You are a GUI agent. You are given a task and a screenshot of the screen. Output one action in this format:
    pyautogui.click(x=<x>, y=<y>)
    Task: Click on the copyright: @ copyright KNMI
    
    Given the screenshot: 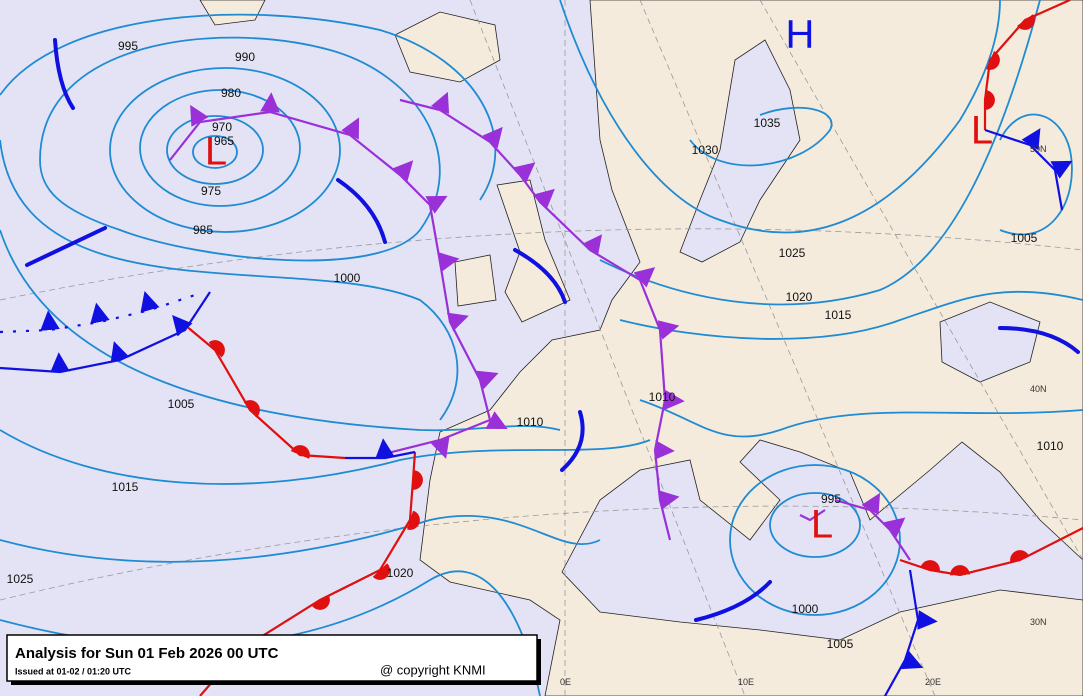 What is the action you would take?
    pyautogui.click(x=433, y=669)
    